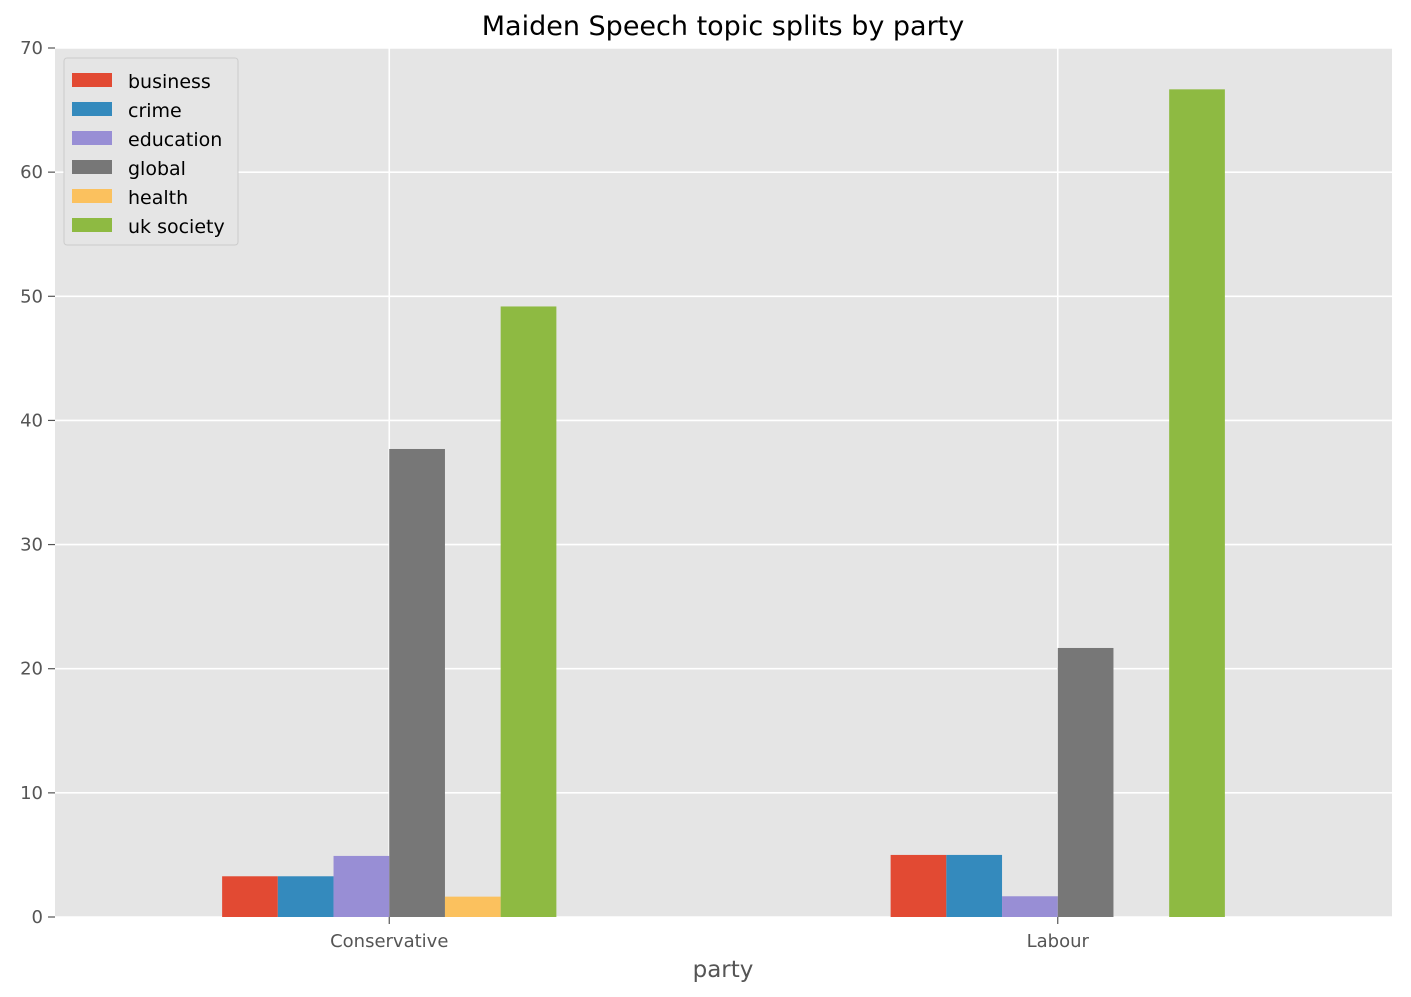  I want to click on legend-label: business, so click(169, 82).